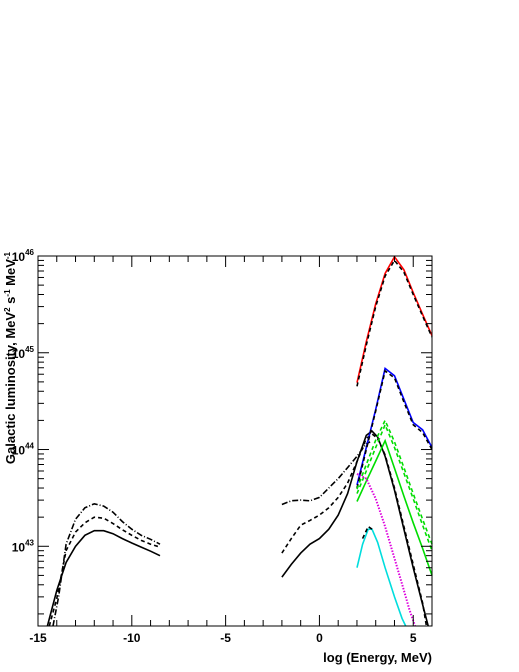 This screenshot has width=519, height=672. I want to click on x-tick-label: 5, so click(413, 638).